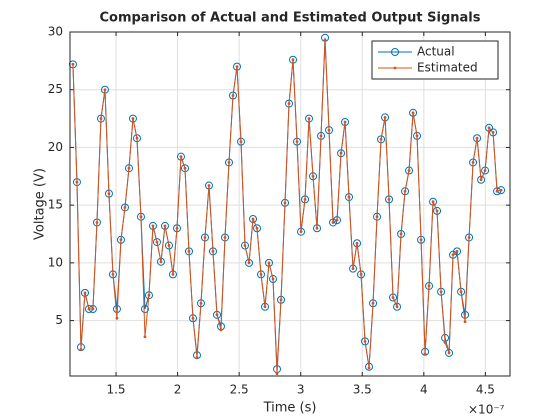  I want to click on y-tick-label: 25, so click(55, 89).